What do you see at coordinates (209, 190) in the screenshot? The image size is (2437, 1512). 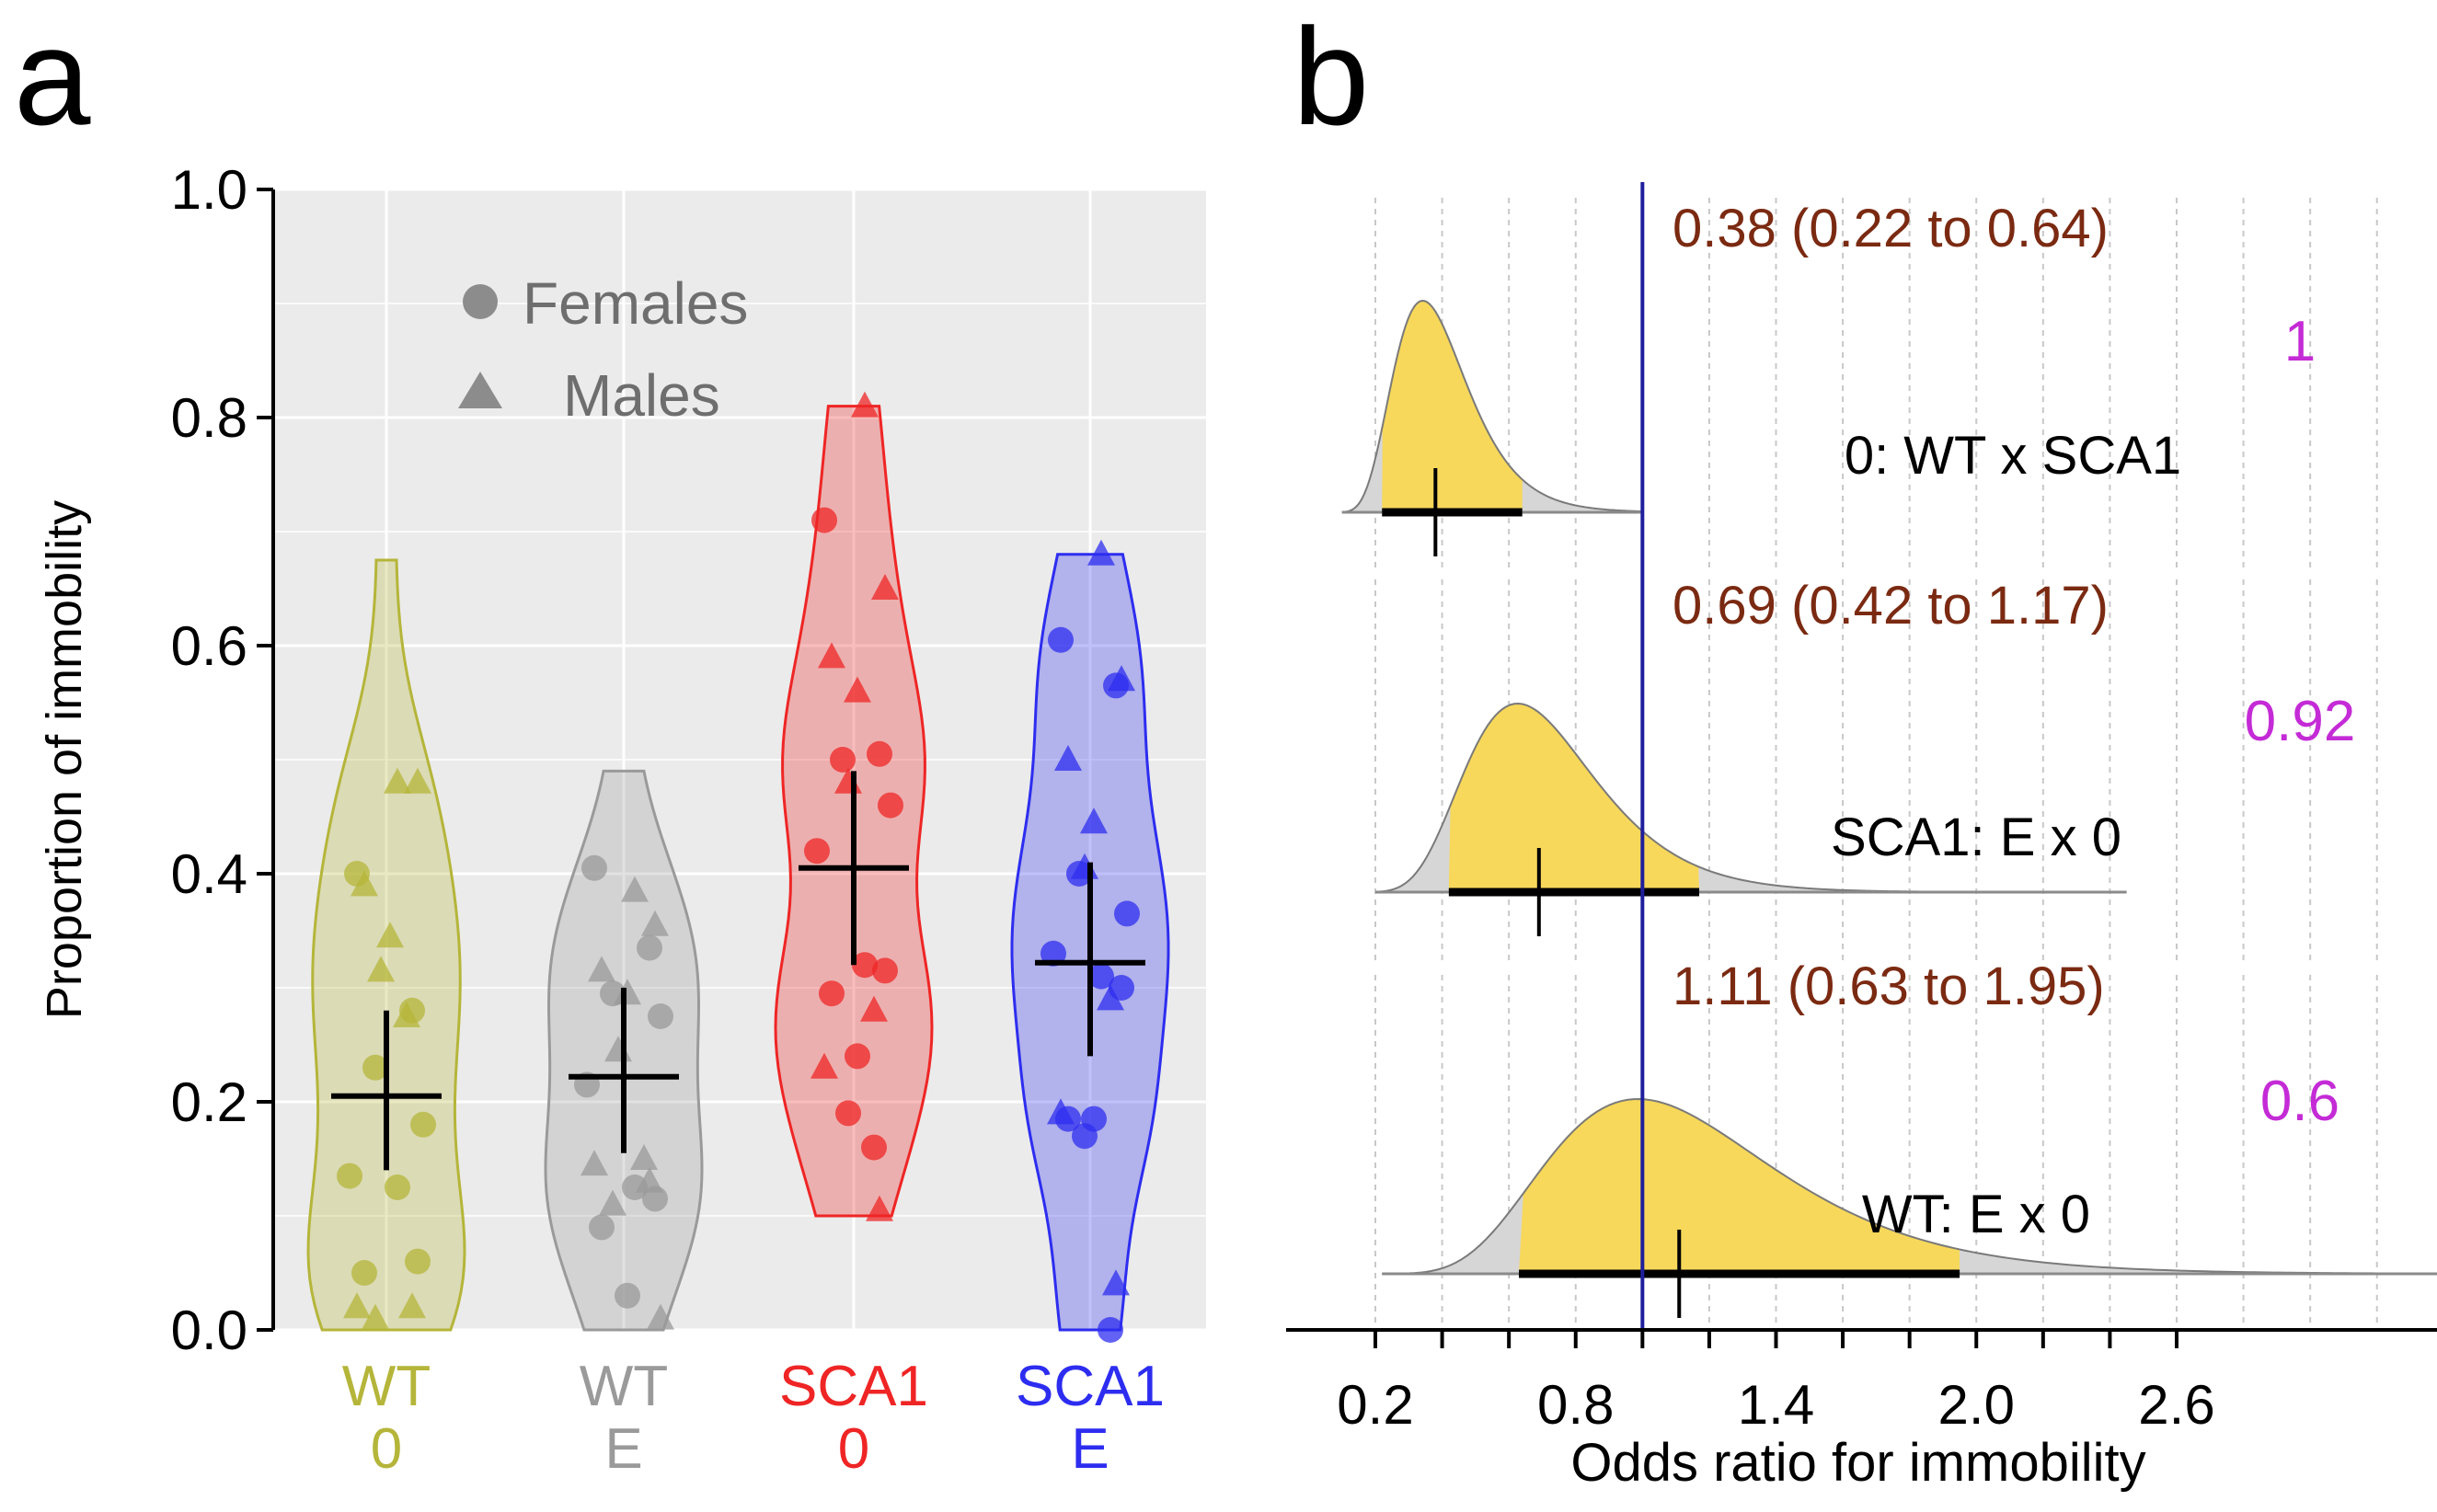 I see `y-tick-label: 1.0` at bounding box center [209, 190].